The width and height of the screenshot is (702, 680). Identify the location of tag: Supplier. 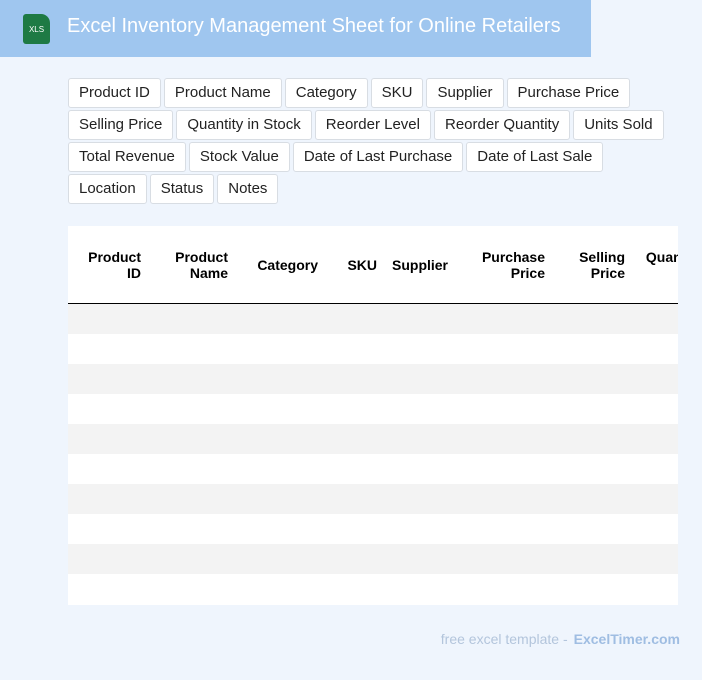
(465, 93).